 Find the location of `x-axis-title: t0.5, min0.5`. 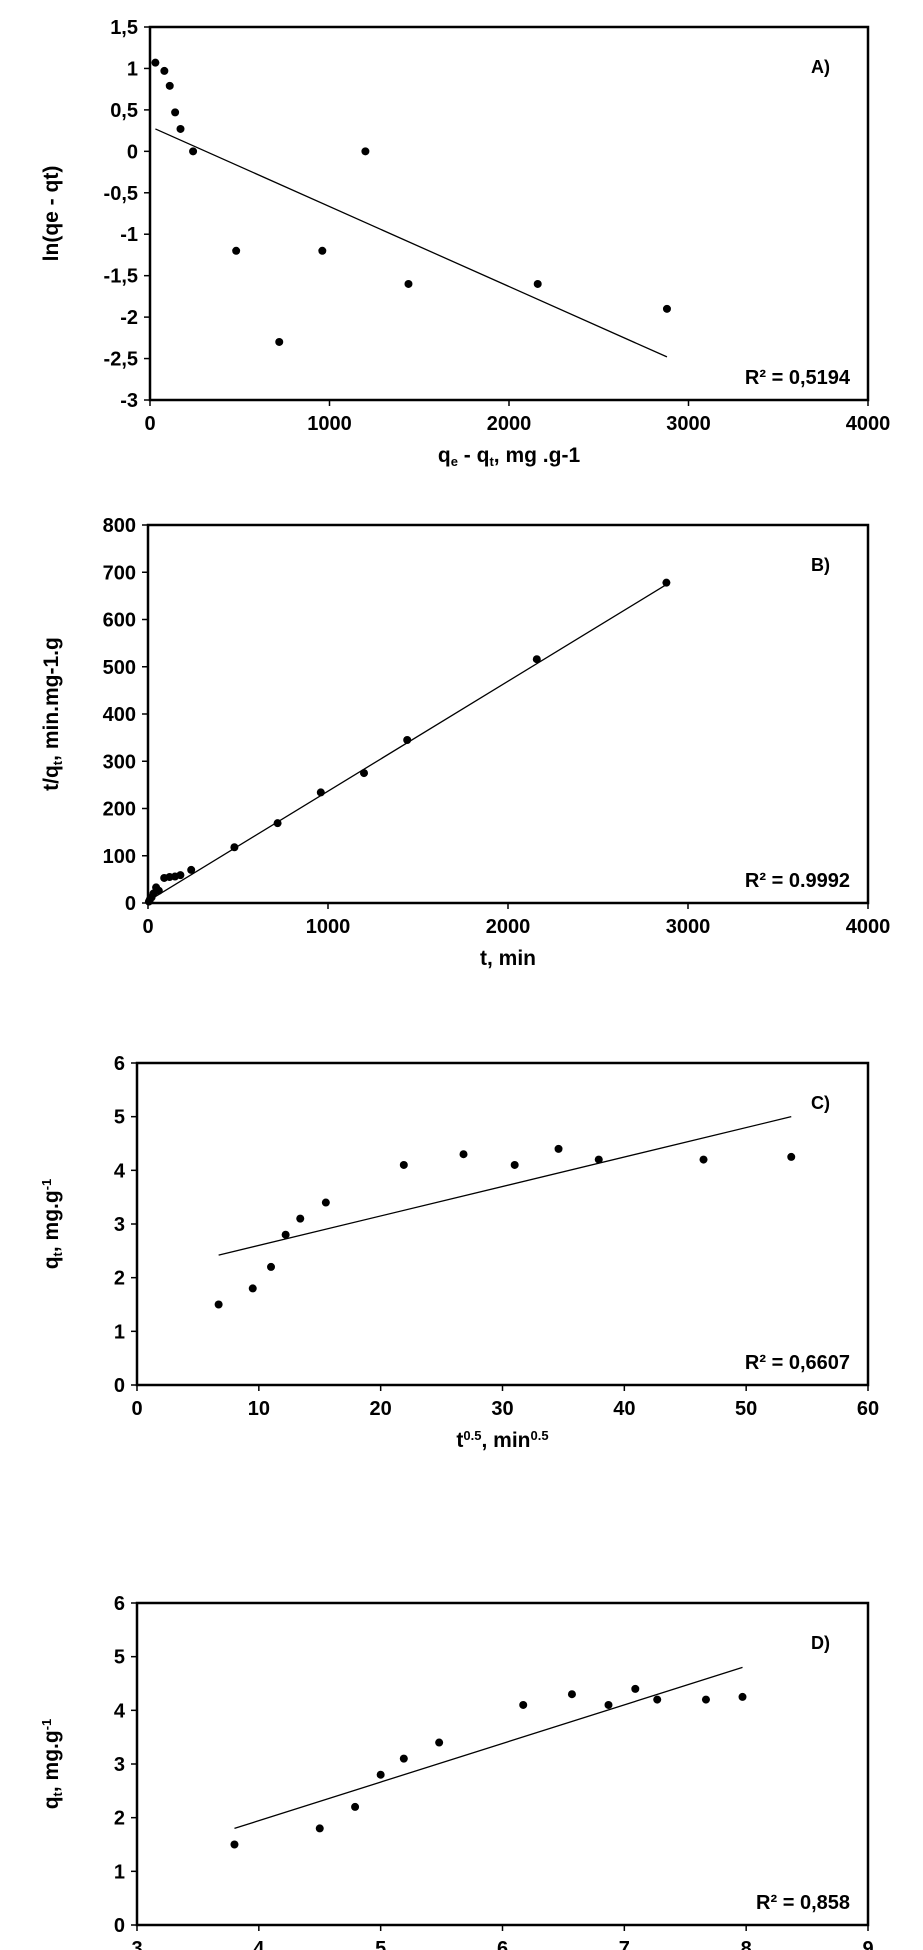

x-axis-title: t0.5, min0.5 is located at coordinates (502, 1440).